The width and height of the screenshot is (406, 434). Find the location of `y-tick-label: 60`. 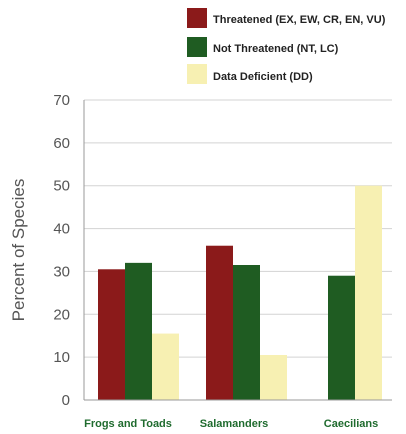

y-tick-label: 60 is located at coordinates (61, 143).